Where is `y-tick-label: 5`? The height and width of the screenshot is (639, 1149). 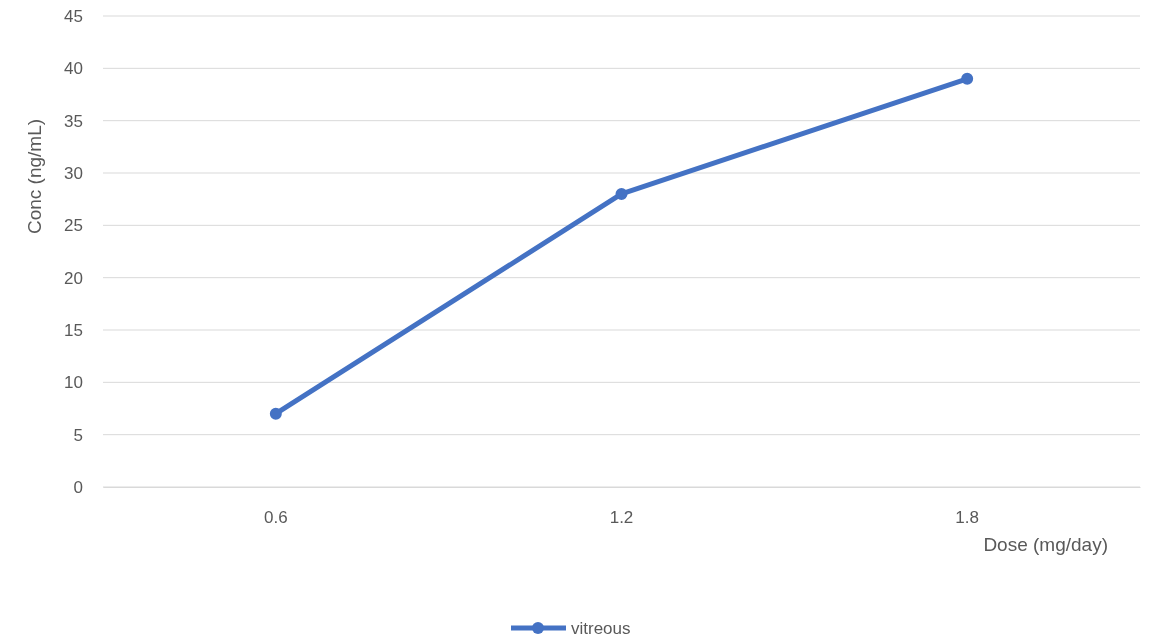
y-tick-label: 5 is located at coordinates (78, 435).